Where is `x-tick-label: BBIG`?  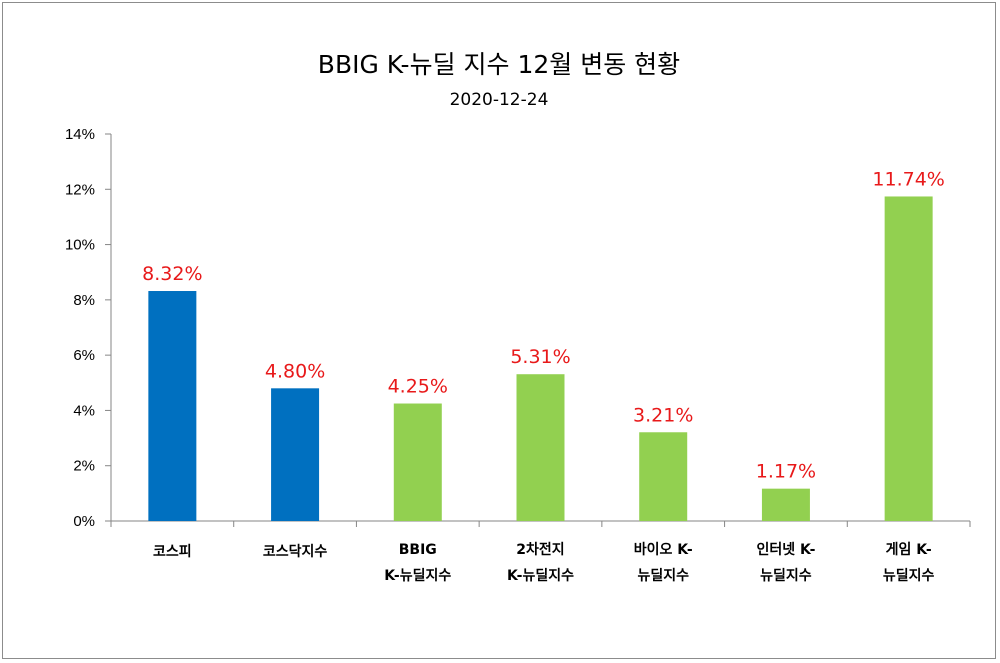 x-tick-label: BBIG is located at coordinates (418, 550).